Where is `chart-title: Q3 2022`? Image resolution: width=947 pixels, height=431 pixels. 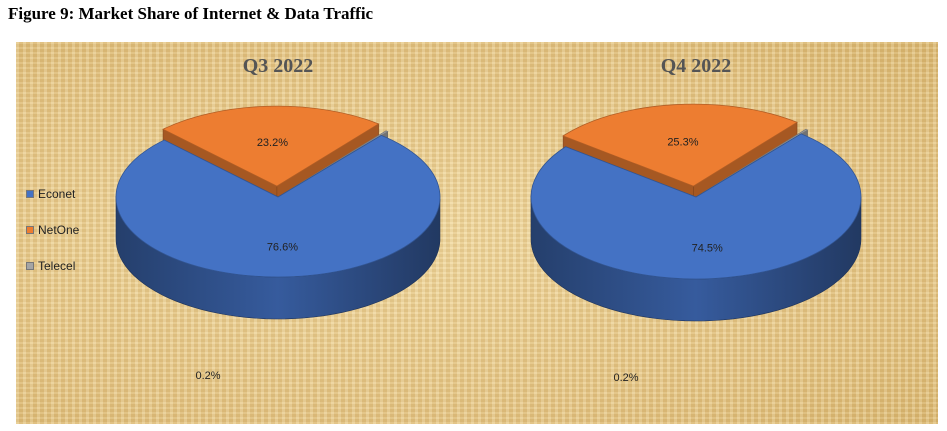 chart-title: Q3 2022 is located at coordinates (278, 66).